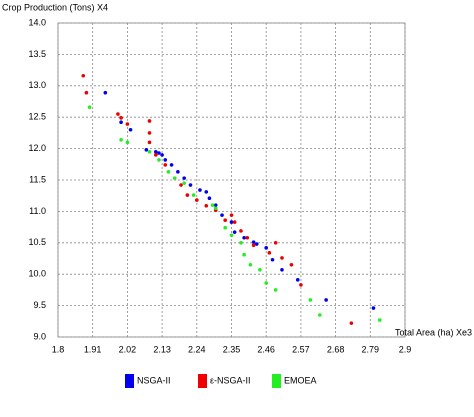 Image resolution: width=474 pixels, height=417 pixels. Describe the element at coordinates (39, 305) in the screenshot. I see `y-tick-label: 9.5` at that location.